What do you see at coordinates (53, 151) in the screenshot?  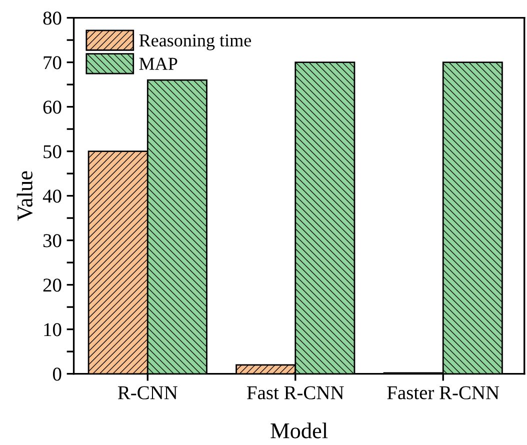 I see `y-tick-label: 50` at bounding box center [53, 151].